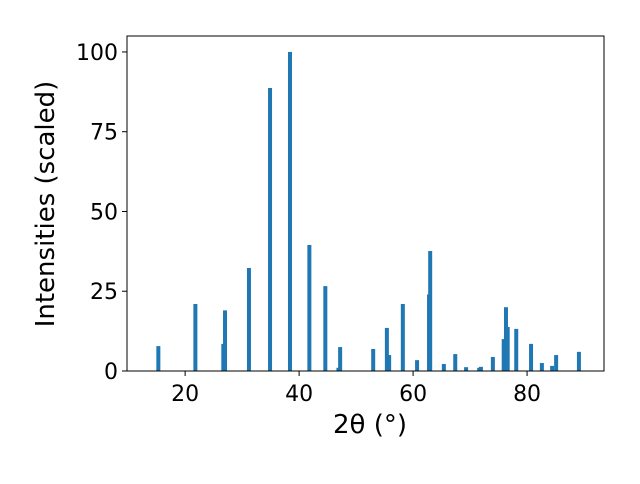 The width and height of the screenshot is (640, 484). Describe the element at coordinates (413, 394) in the screenshot. I see `x-tick-label: 60` at that location.